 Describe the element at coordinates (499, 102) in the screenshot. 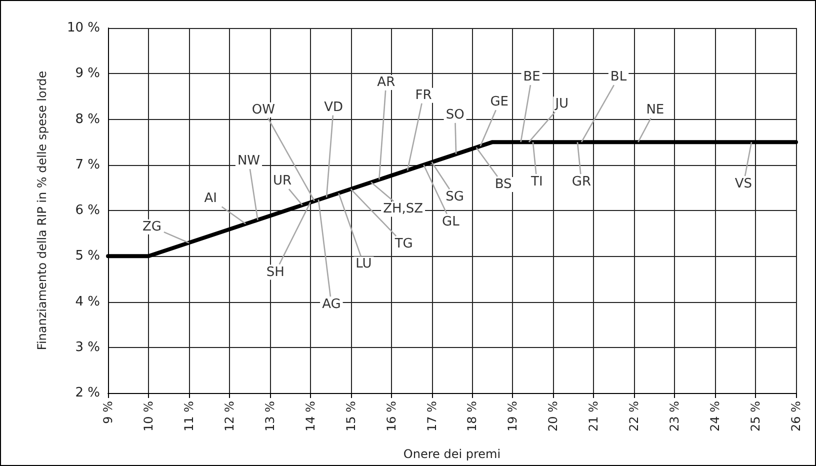

I see `annotation: GE` at that location.